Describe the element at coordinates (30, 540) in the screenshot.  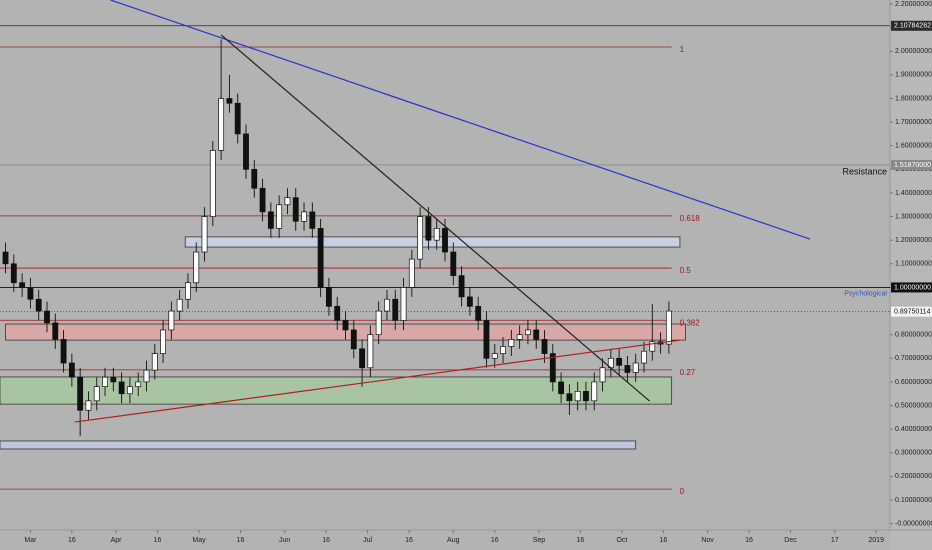
I see `x-tick-label: Mar` at that location.